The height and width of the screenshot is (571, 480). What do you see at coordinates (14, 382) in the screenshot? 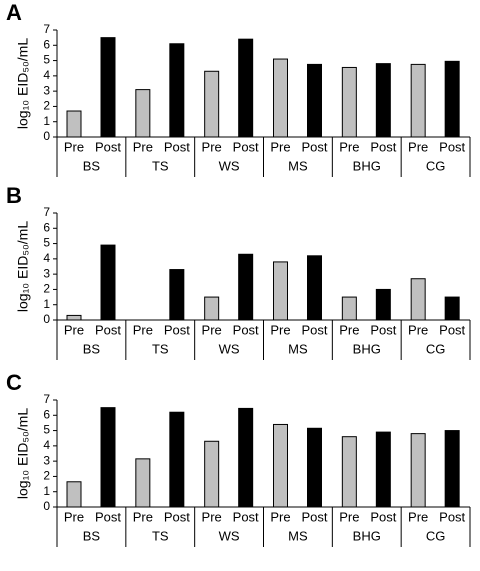
I see `panel-label: C` at bounding box center [14, 382].